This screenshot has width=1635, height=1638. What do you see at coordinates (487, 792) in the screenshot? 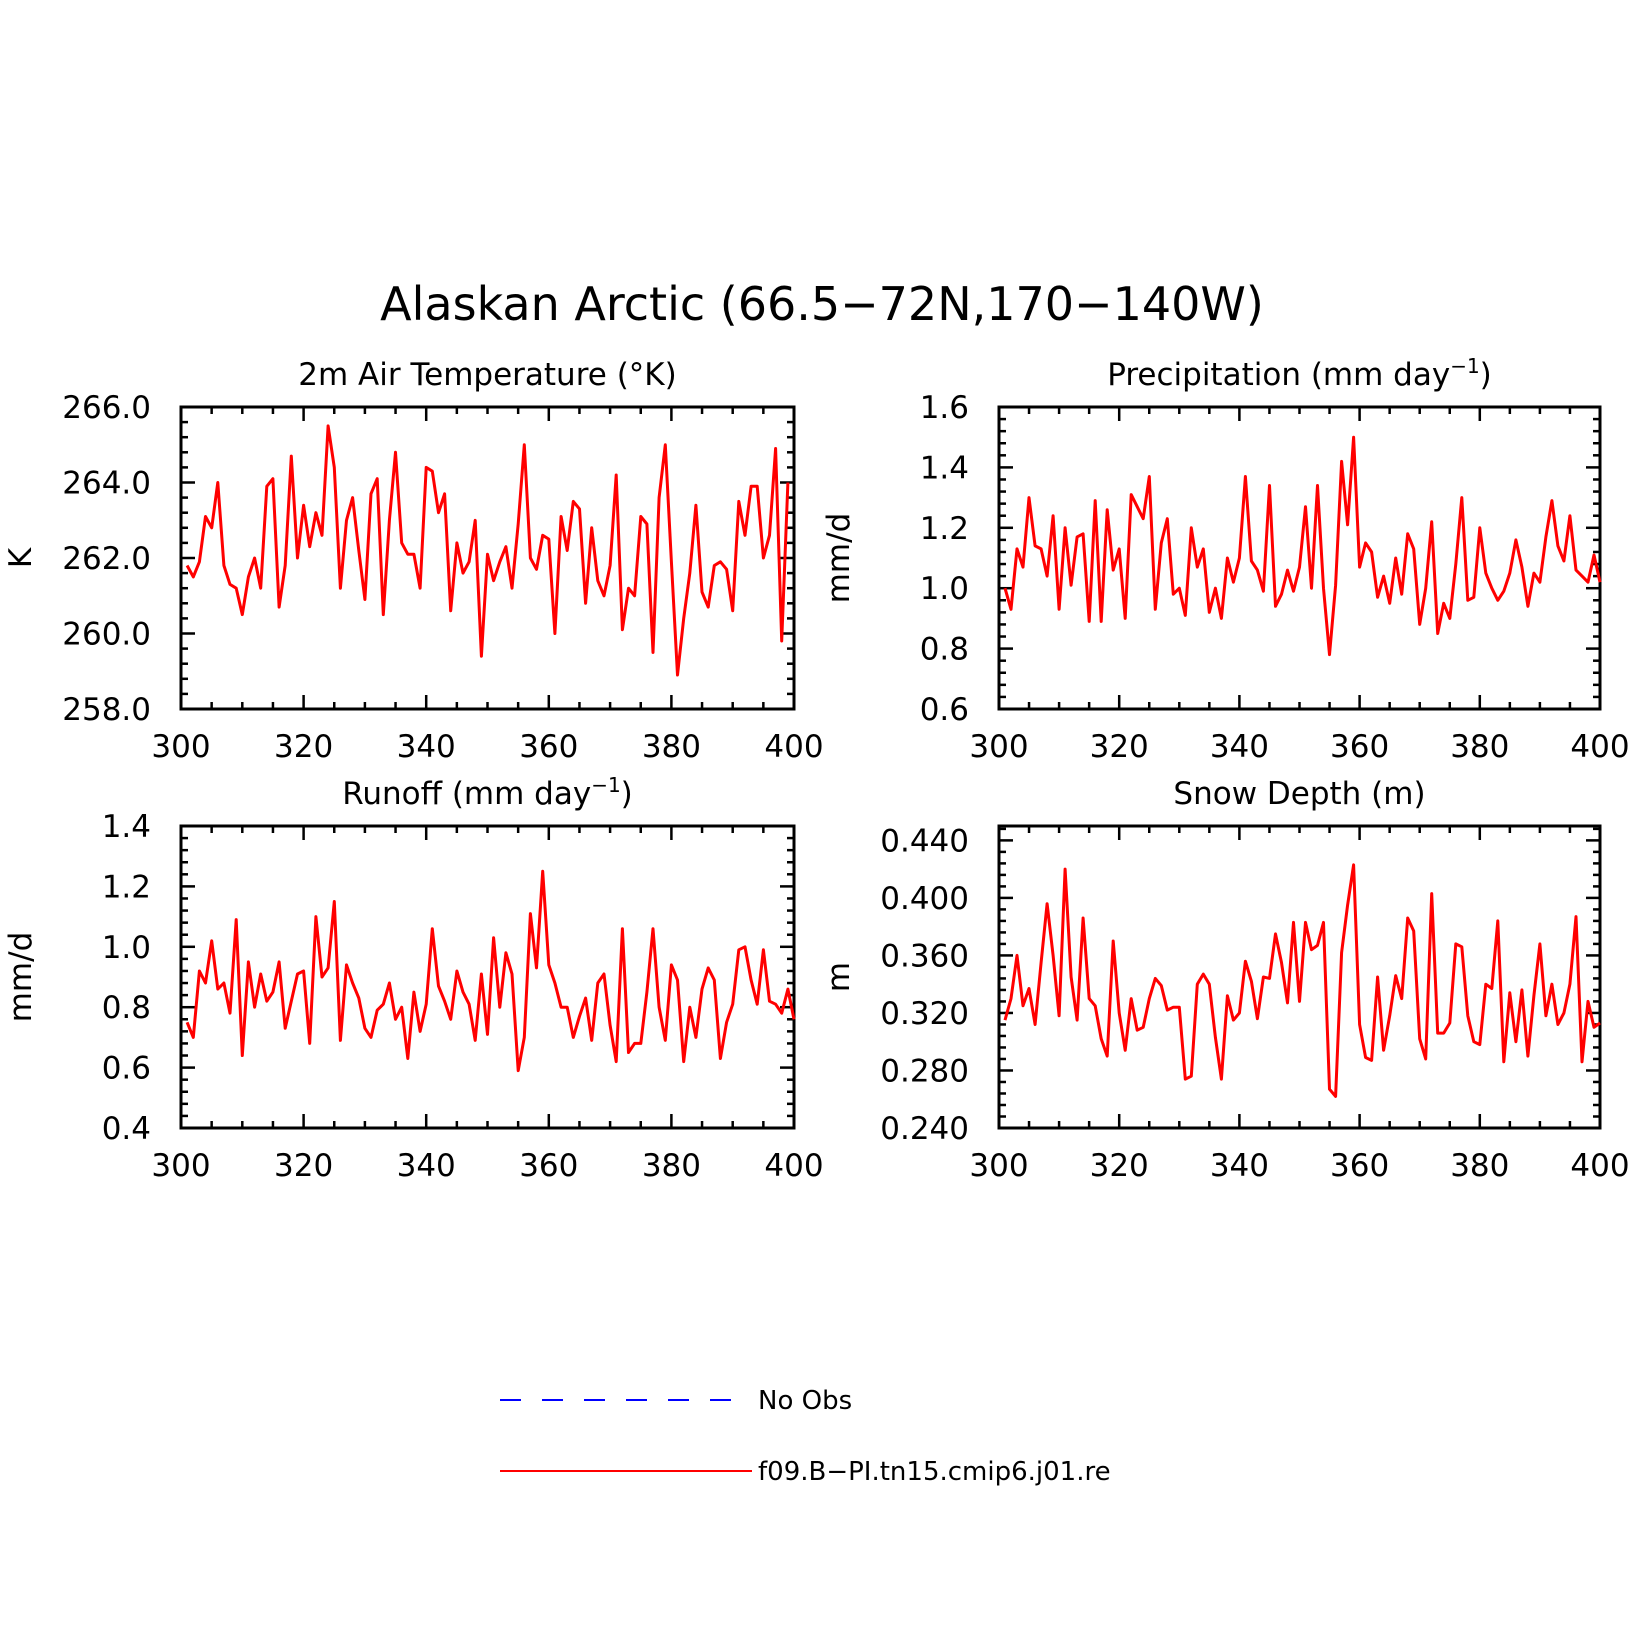
I see `panel-title: Runoff (mm day−1)` at bounding box center [487, 792].